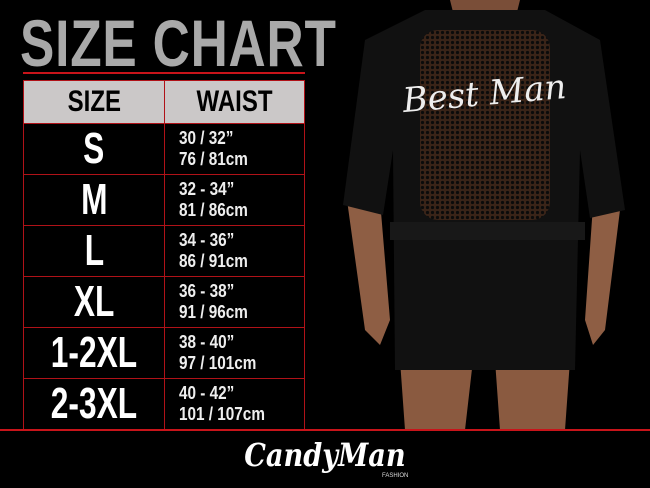 The height and width of the screenshot is (488, 650). Describe the element at coordinates (164, 73) in the screenshot. I see `title-divider` at that location.